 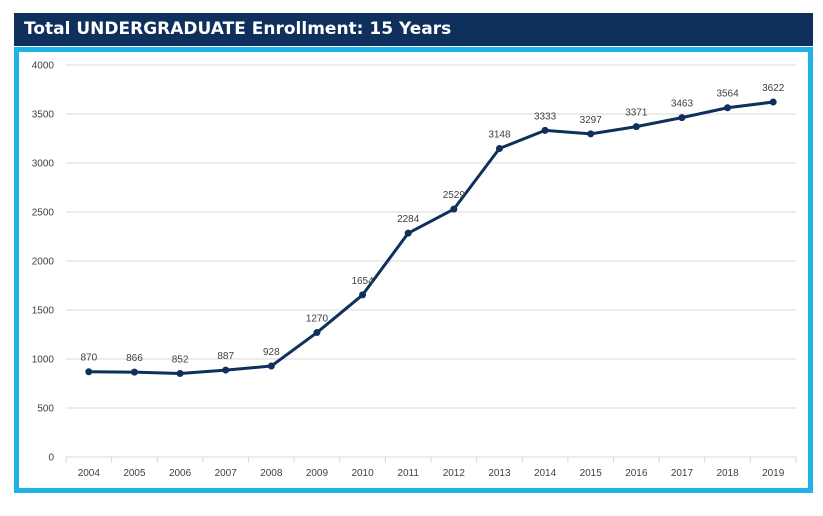 What do you see at coordinates (727, 94) in the screenshot?
I see `data-label: 3564` at bounding box center [727, 94].